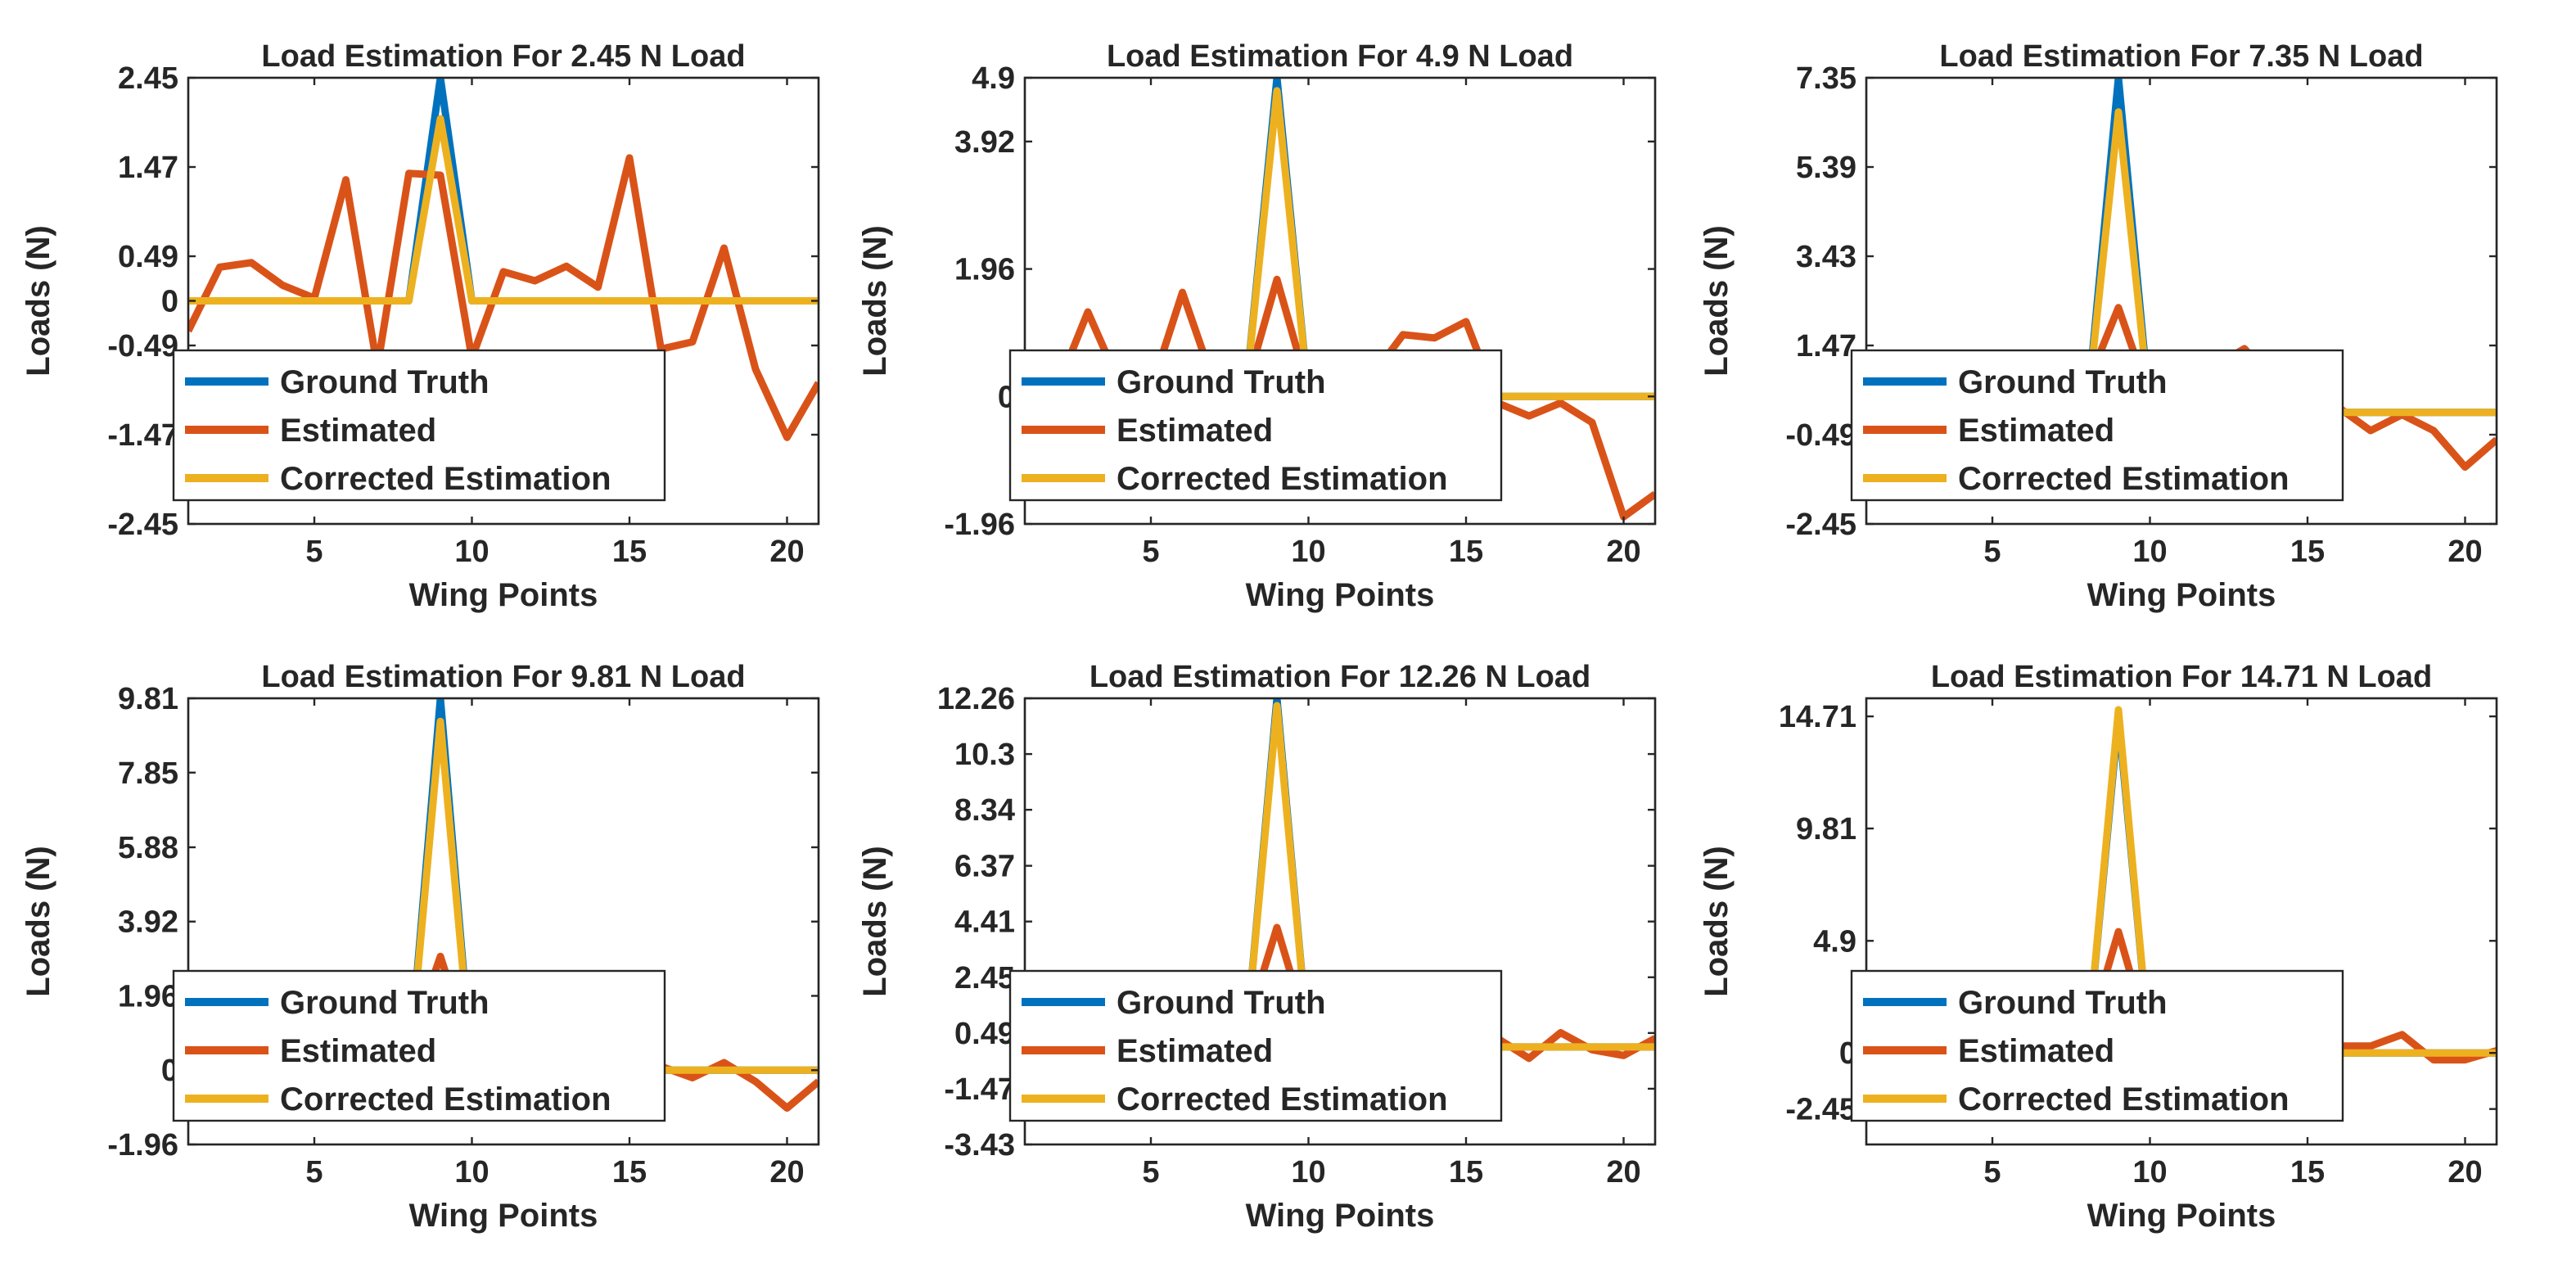  Describe the element at coordinates (148, 773) in the screenshot. I see `y-tick-label: 7.85` at that location.